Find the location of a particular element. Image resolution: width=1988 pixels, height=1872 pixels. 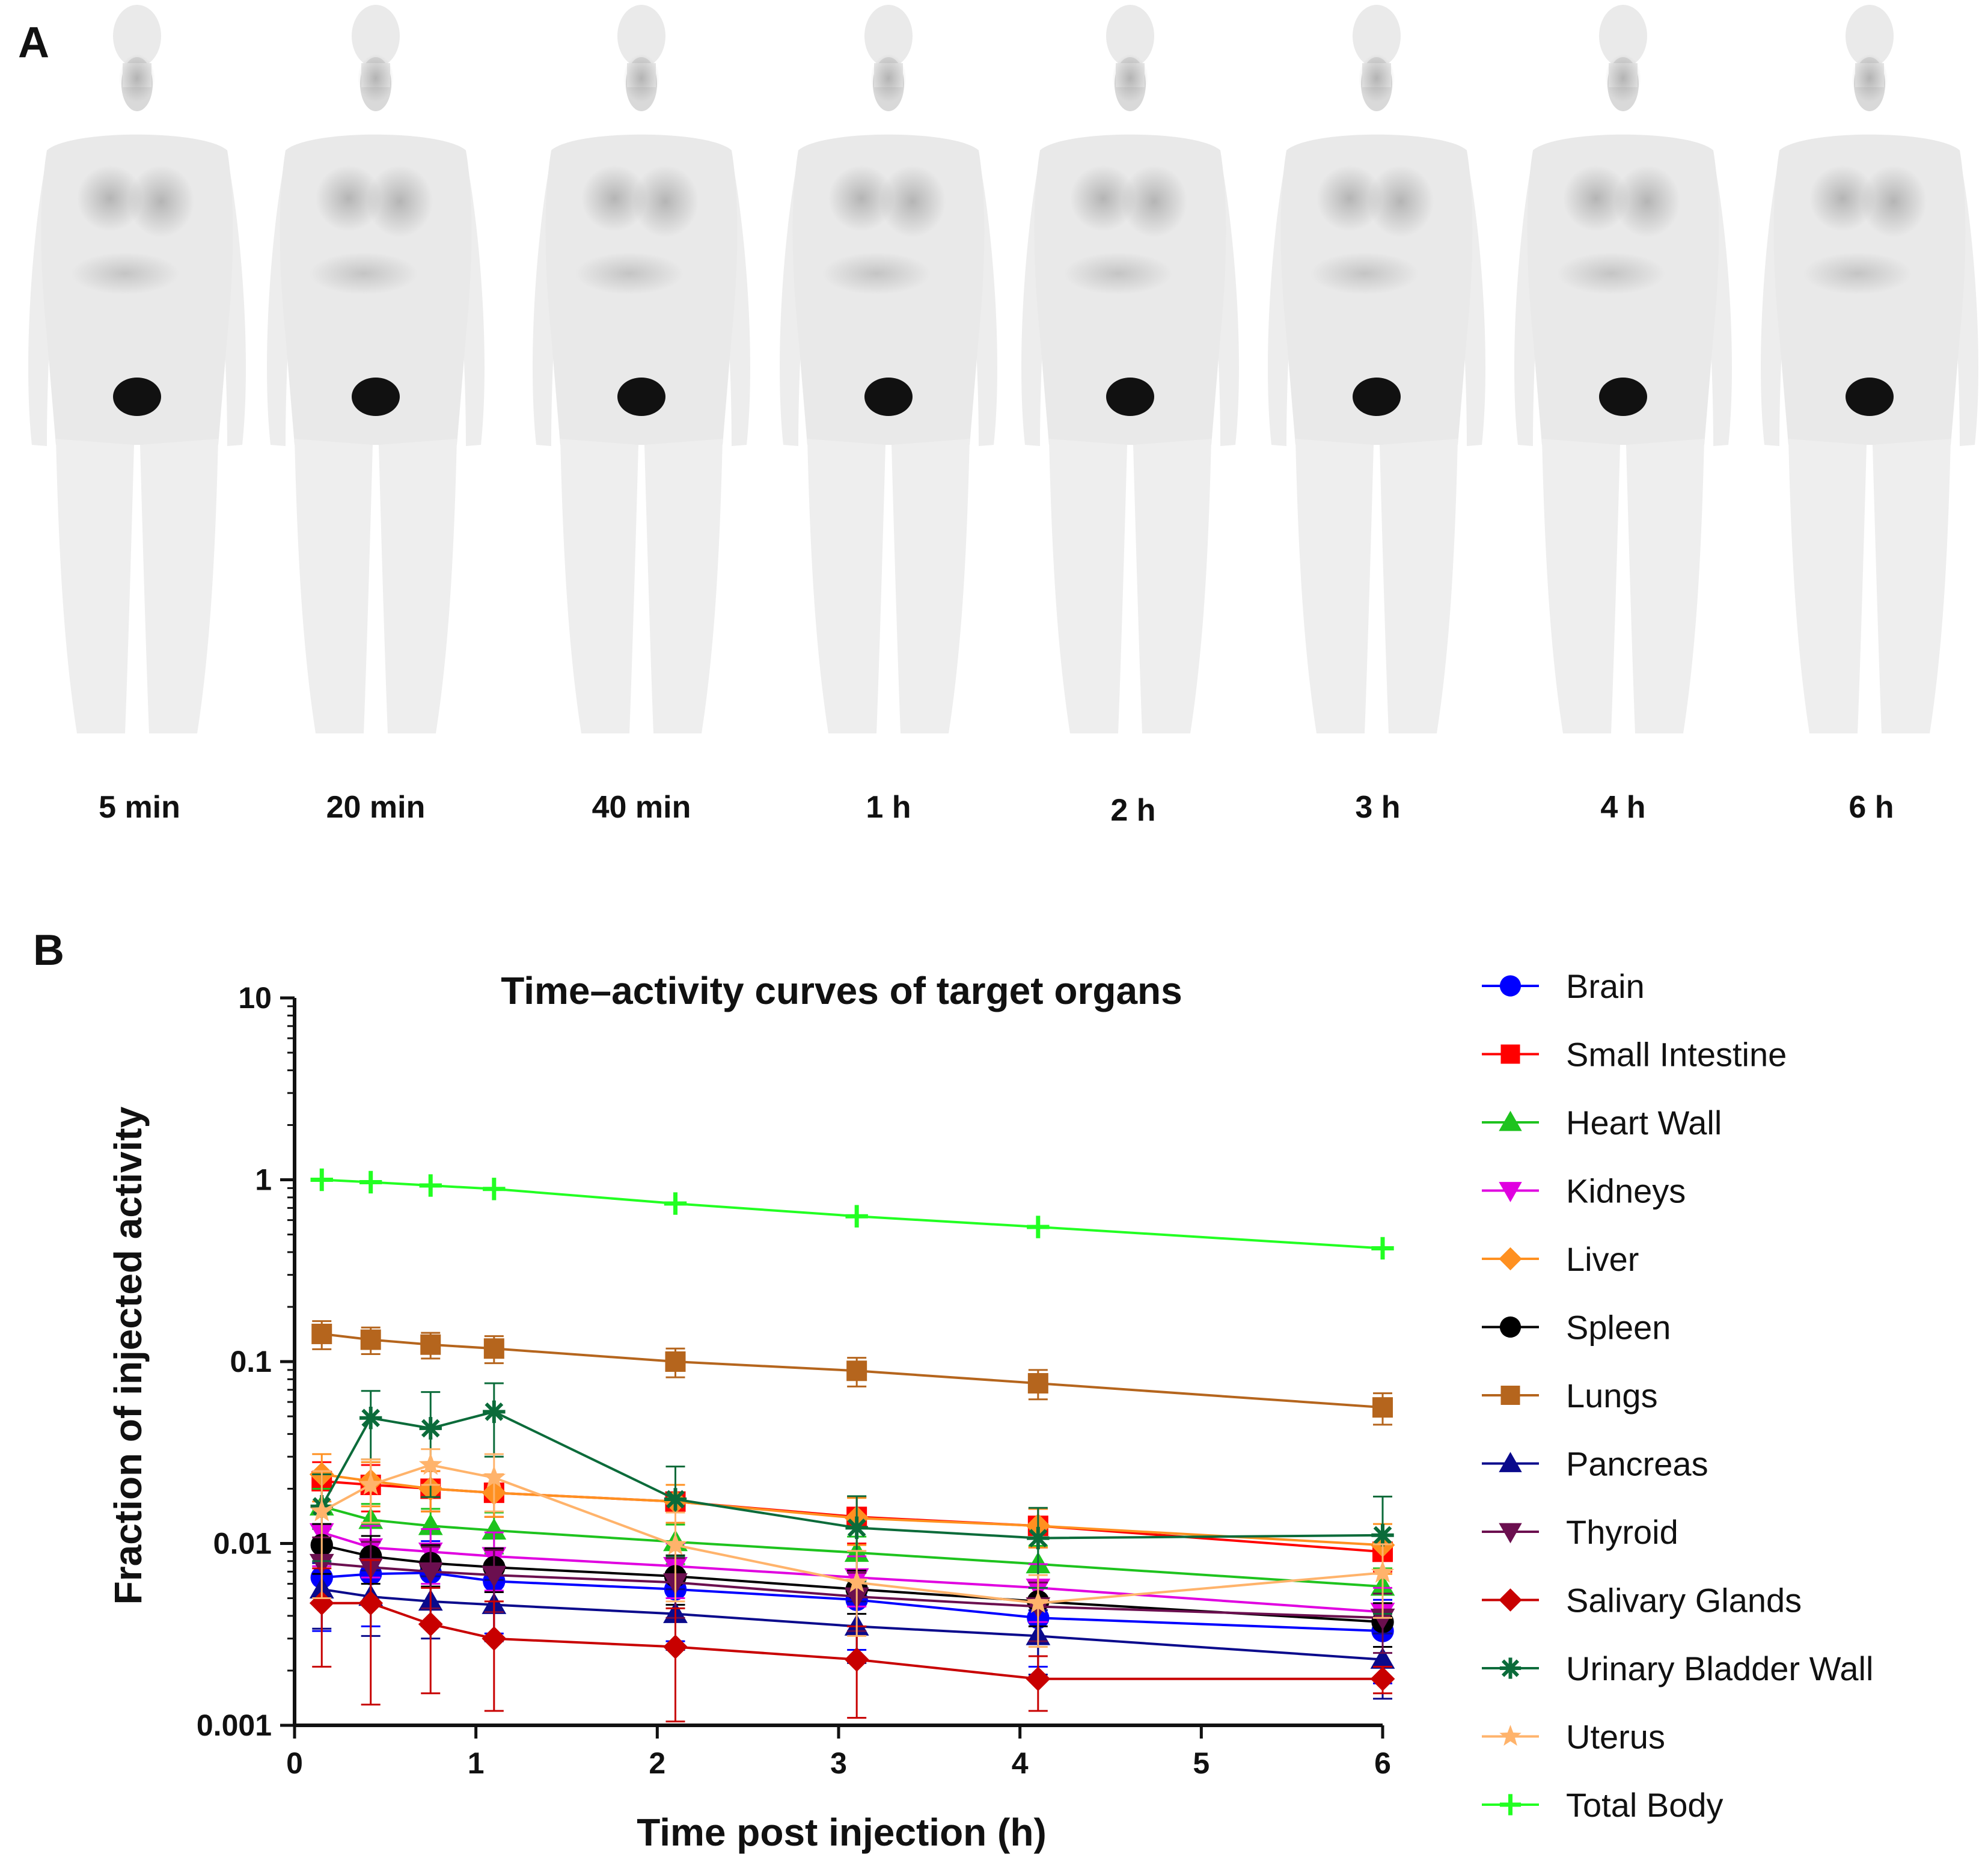

legend-label: Heart Wall is located at coordinates (1644, 1123).